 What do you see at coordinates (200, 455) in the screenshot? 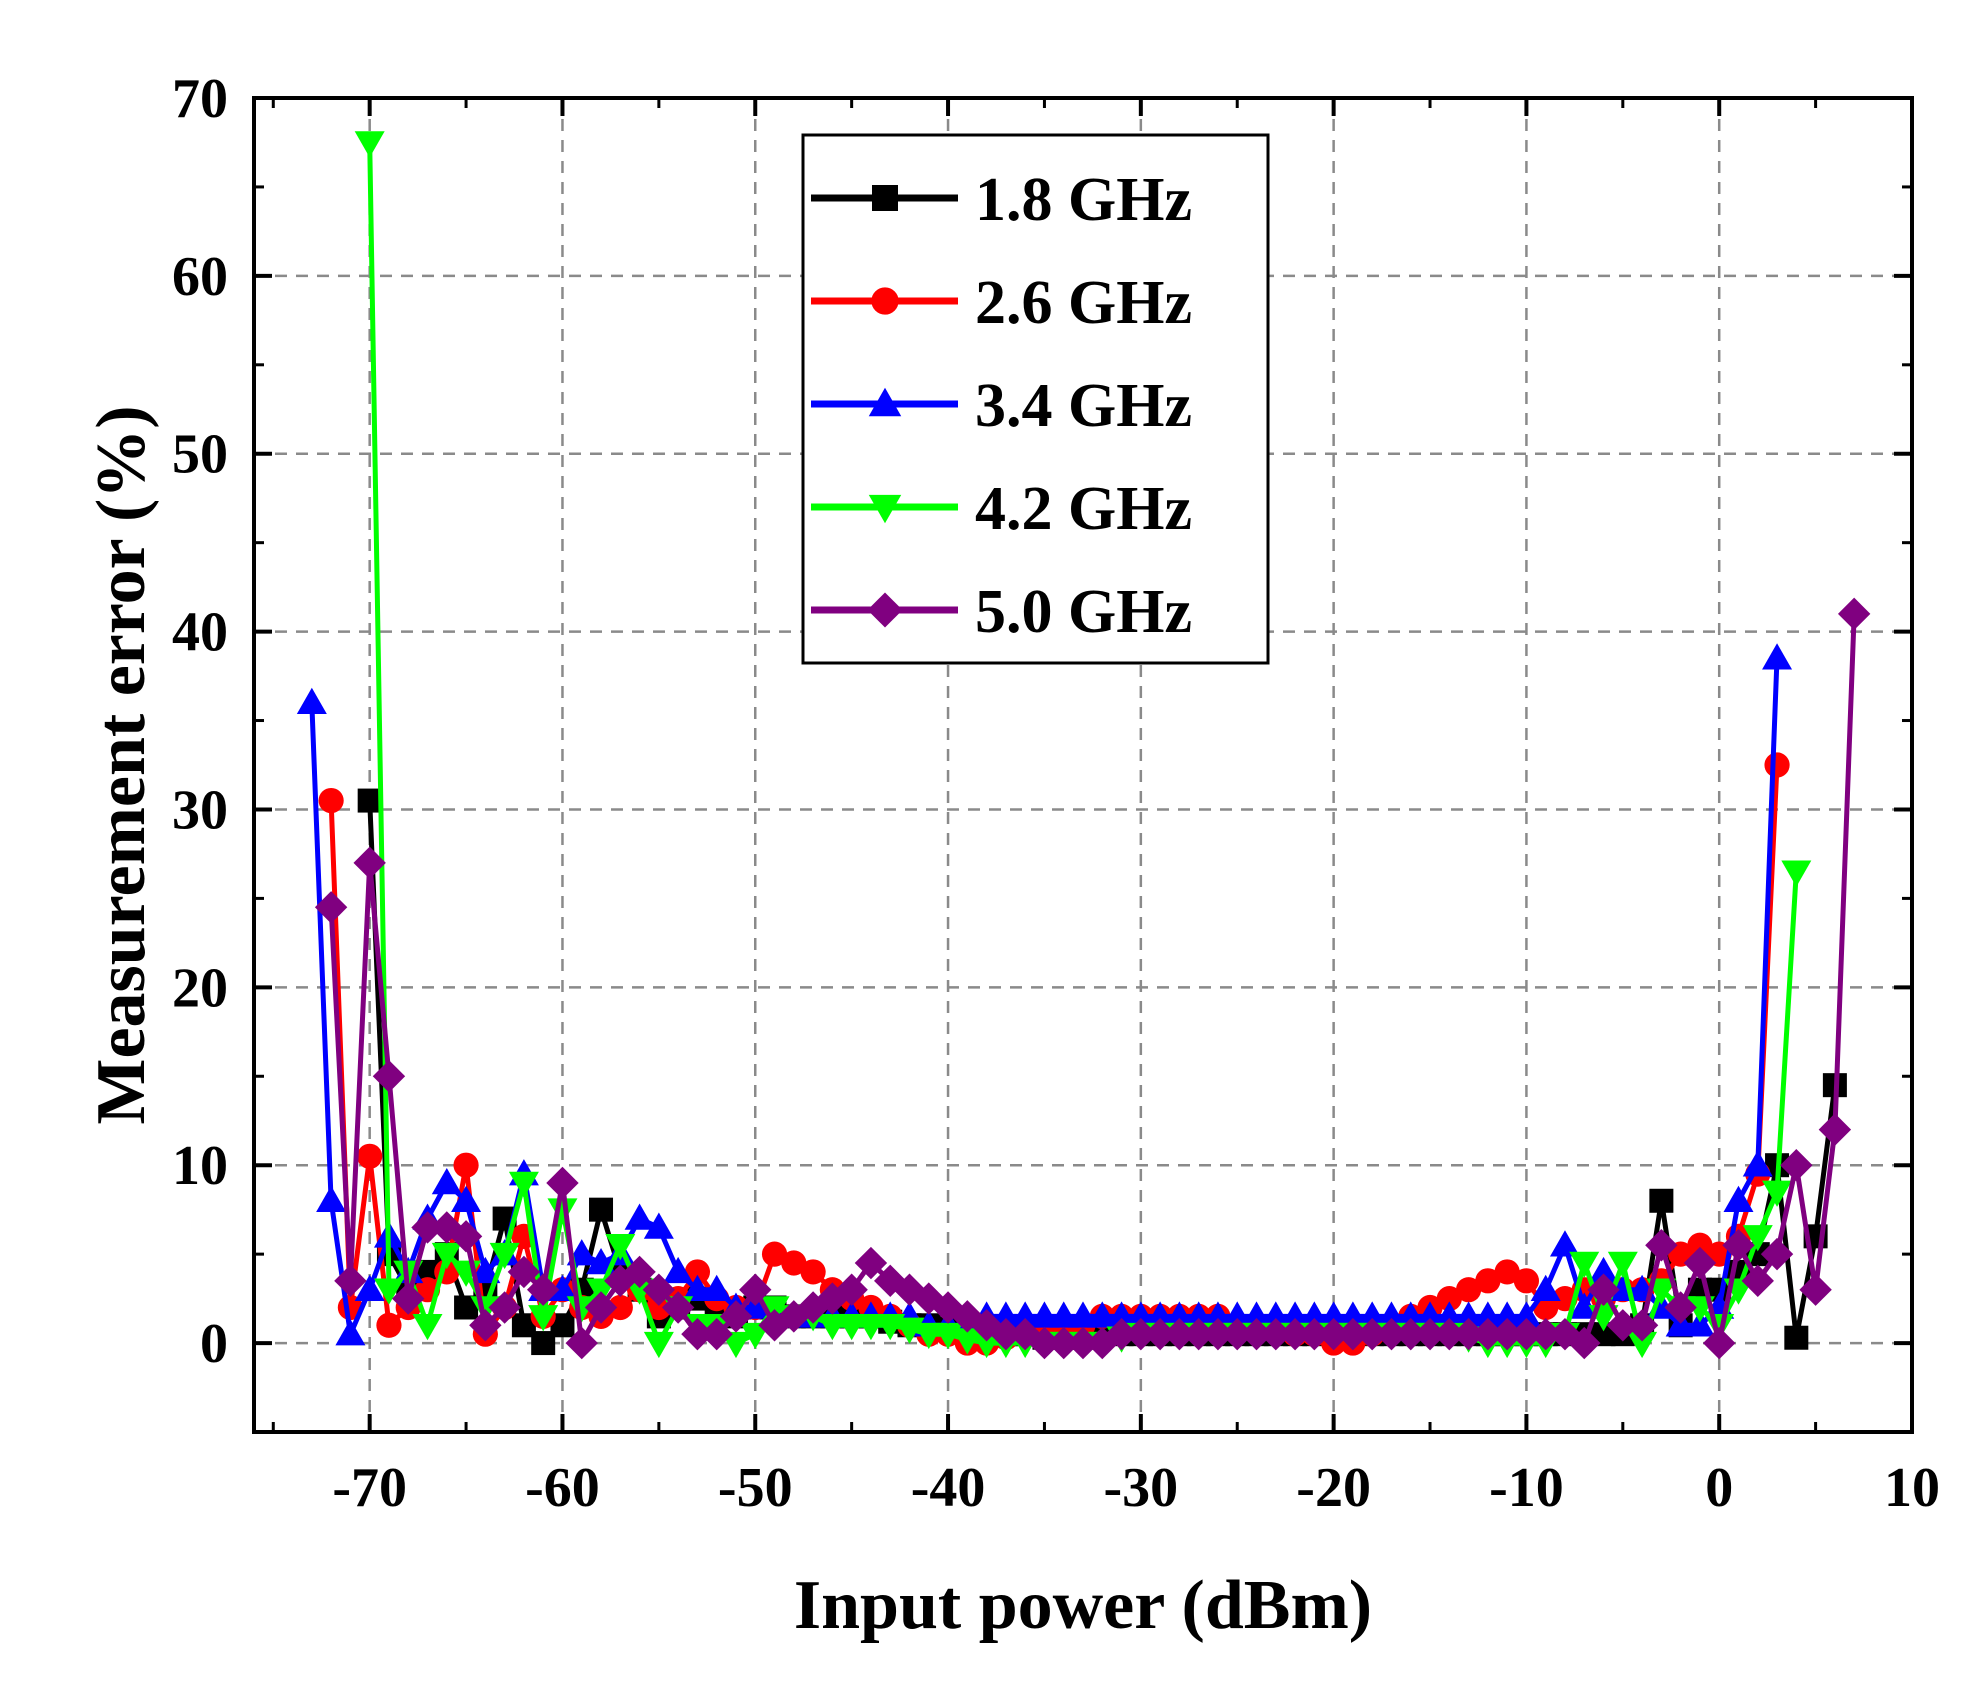
I see `y-tick-label: 50` at bounding box center [200, 455].